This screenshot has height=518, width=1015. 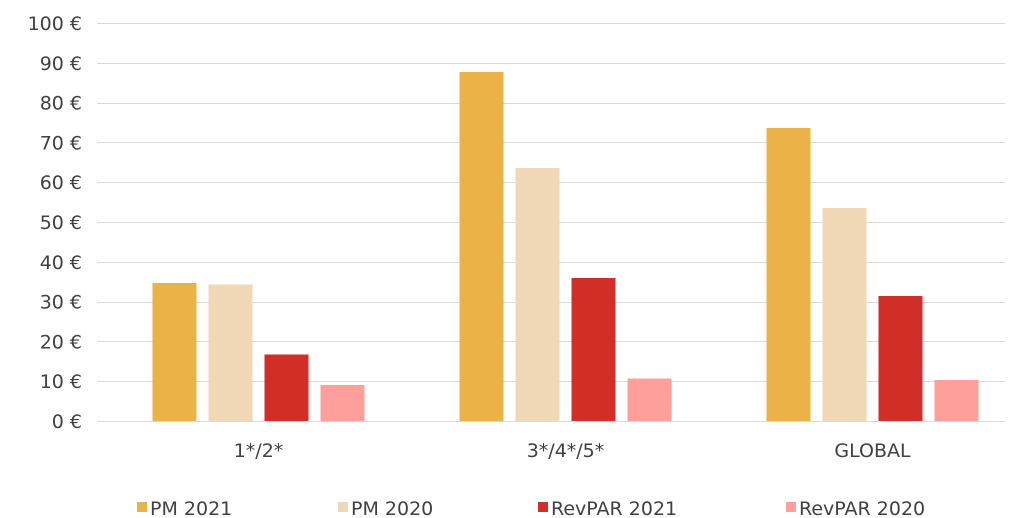 What do you see at coordinates (614, 508) in the screenshot?
I see `legend-label-revpar-2021: RevPAR 2021` at bounding box center [614, 508].